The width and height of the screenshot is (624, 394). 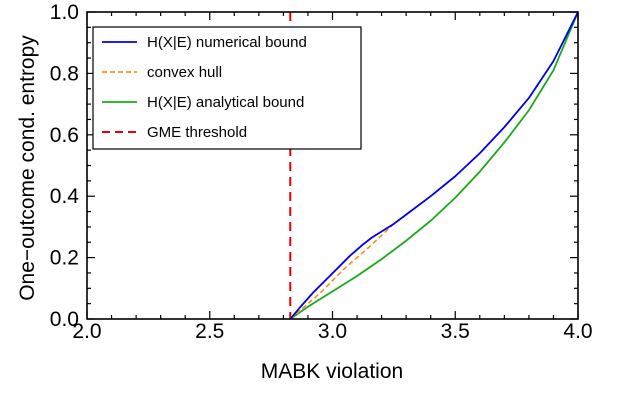 What do you see at coordinates (65, 196) in the screenshot?
I see `y-tick-label: 0.4` at bounding box center [65, 196].